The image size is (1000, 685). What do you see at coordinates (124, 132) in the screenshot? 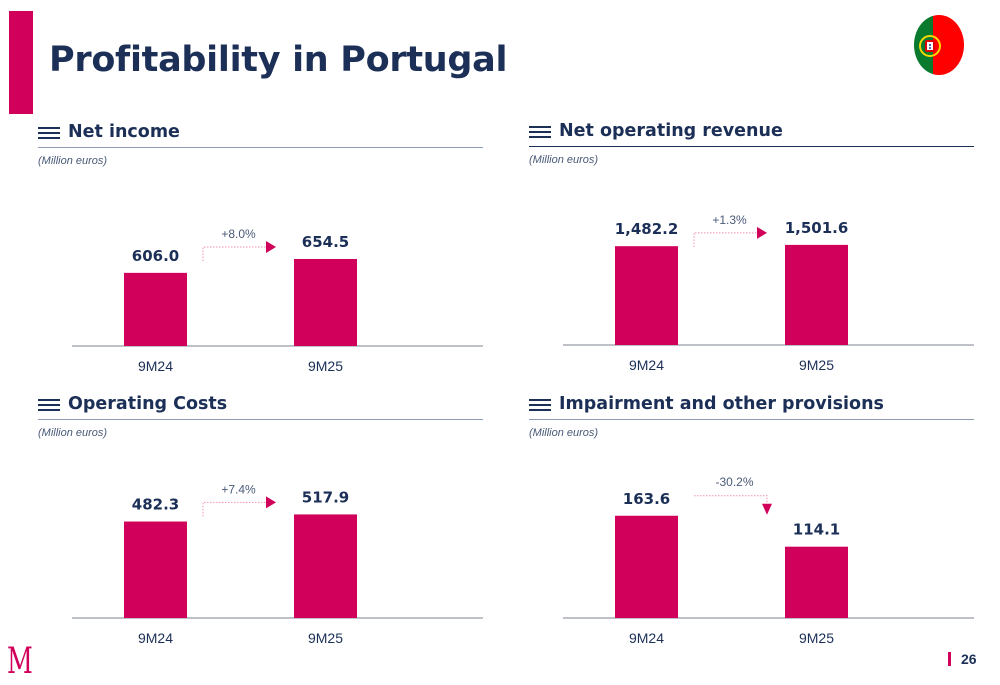
I see `panel-title: Net income` at bounding box center [124, 132].